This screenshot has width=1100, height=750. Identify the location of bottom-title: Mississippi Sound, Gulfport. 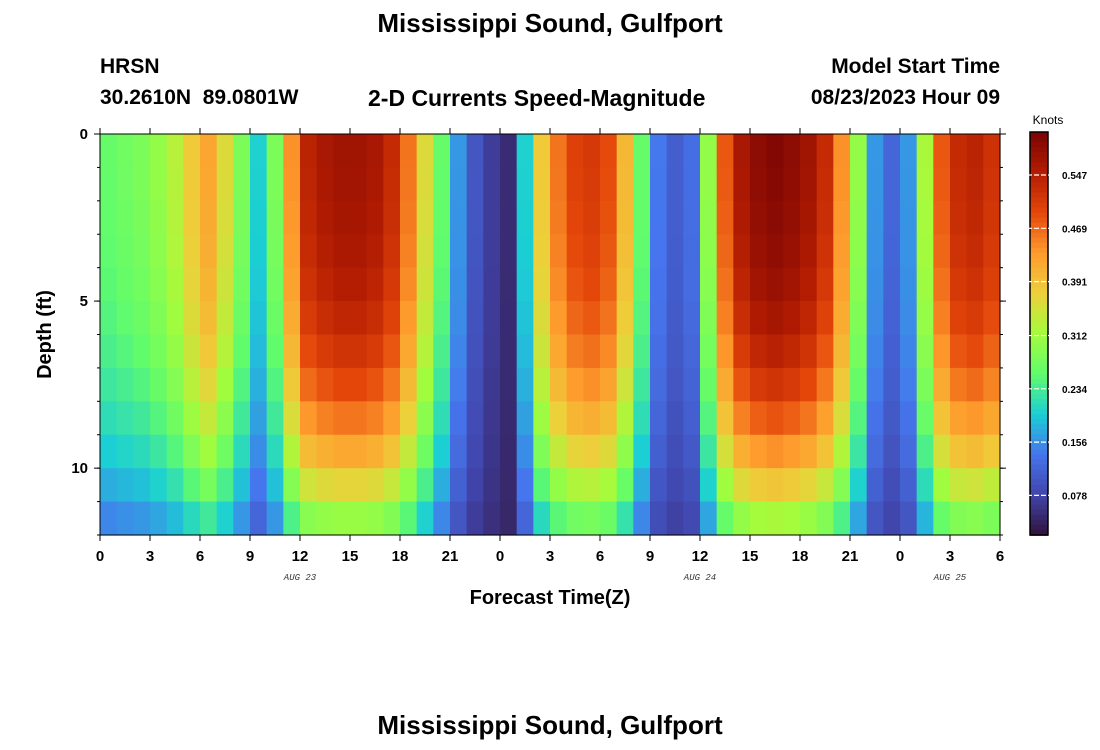
(550, 725).